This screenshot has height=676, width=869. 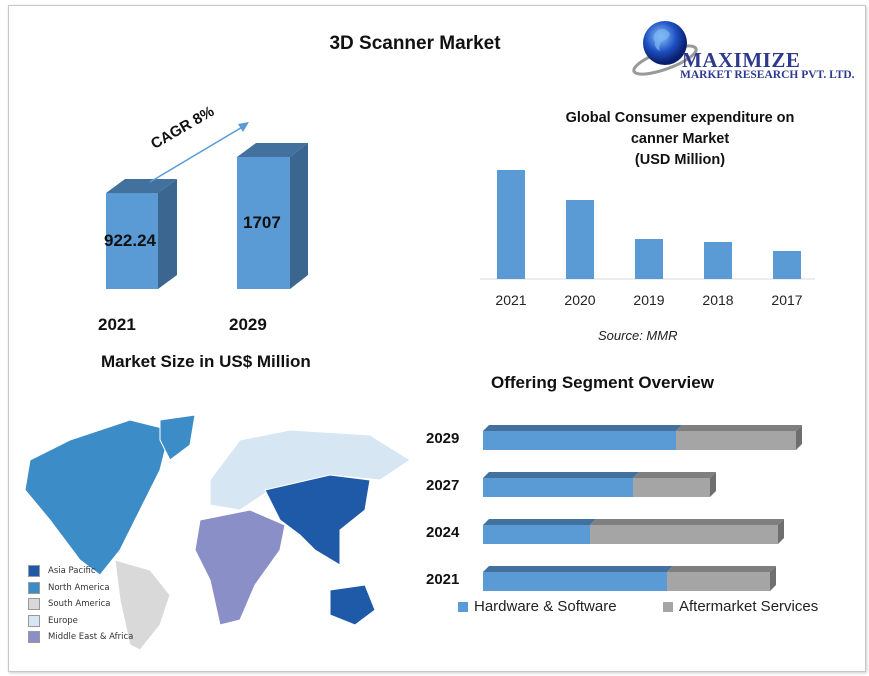 I want to click on bar-aftermarket-2027, so click(x=671, y=487).